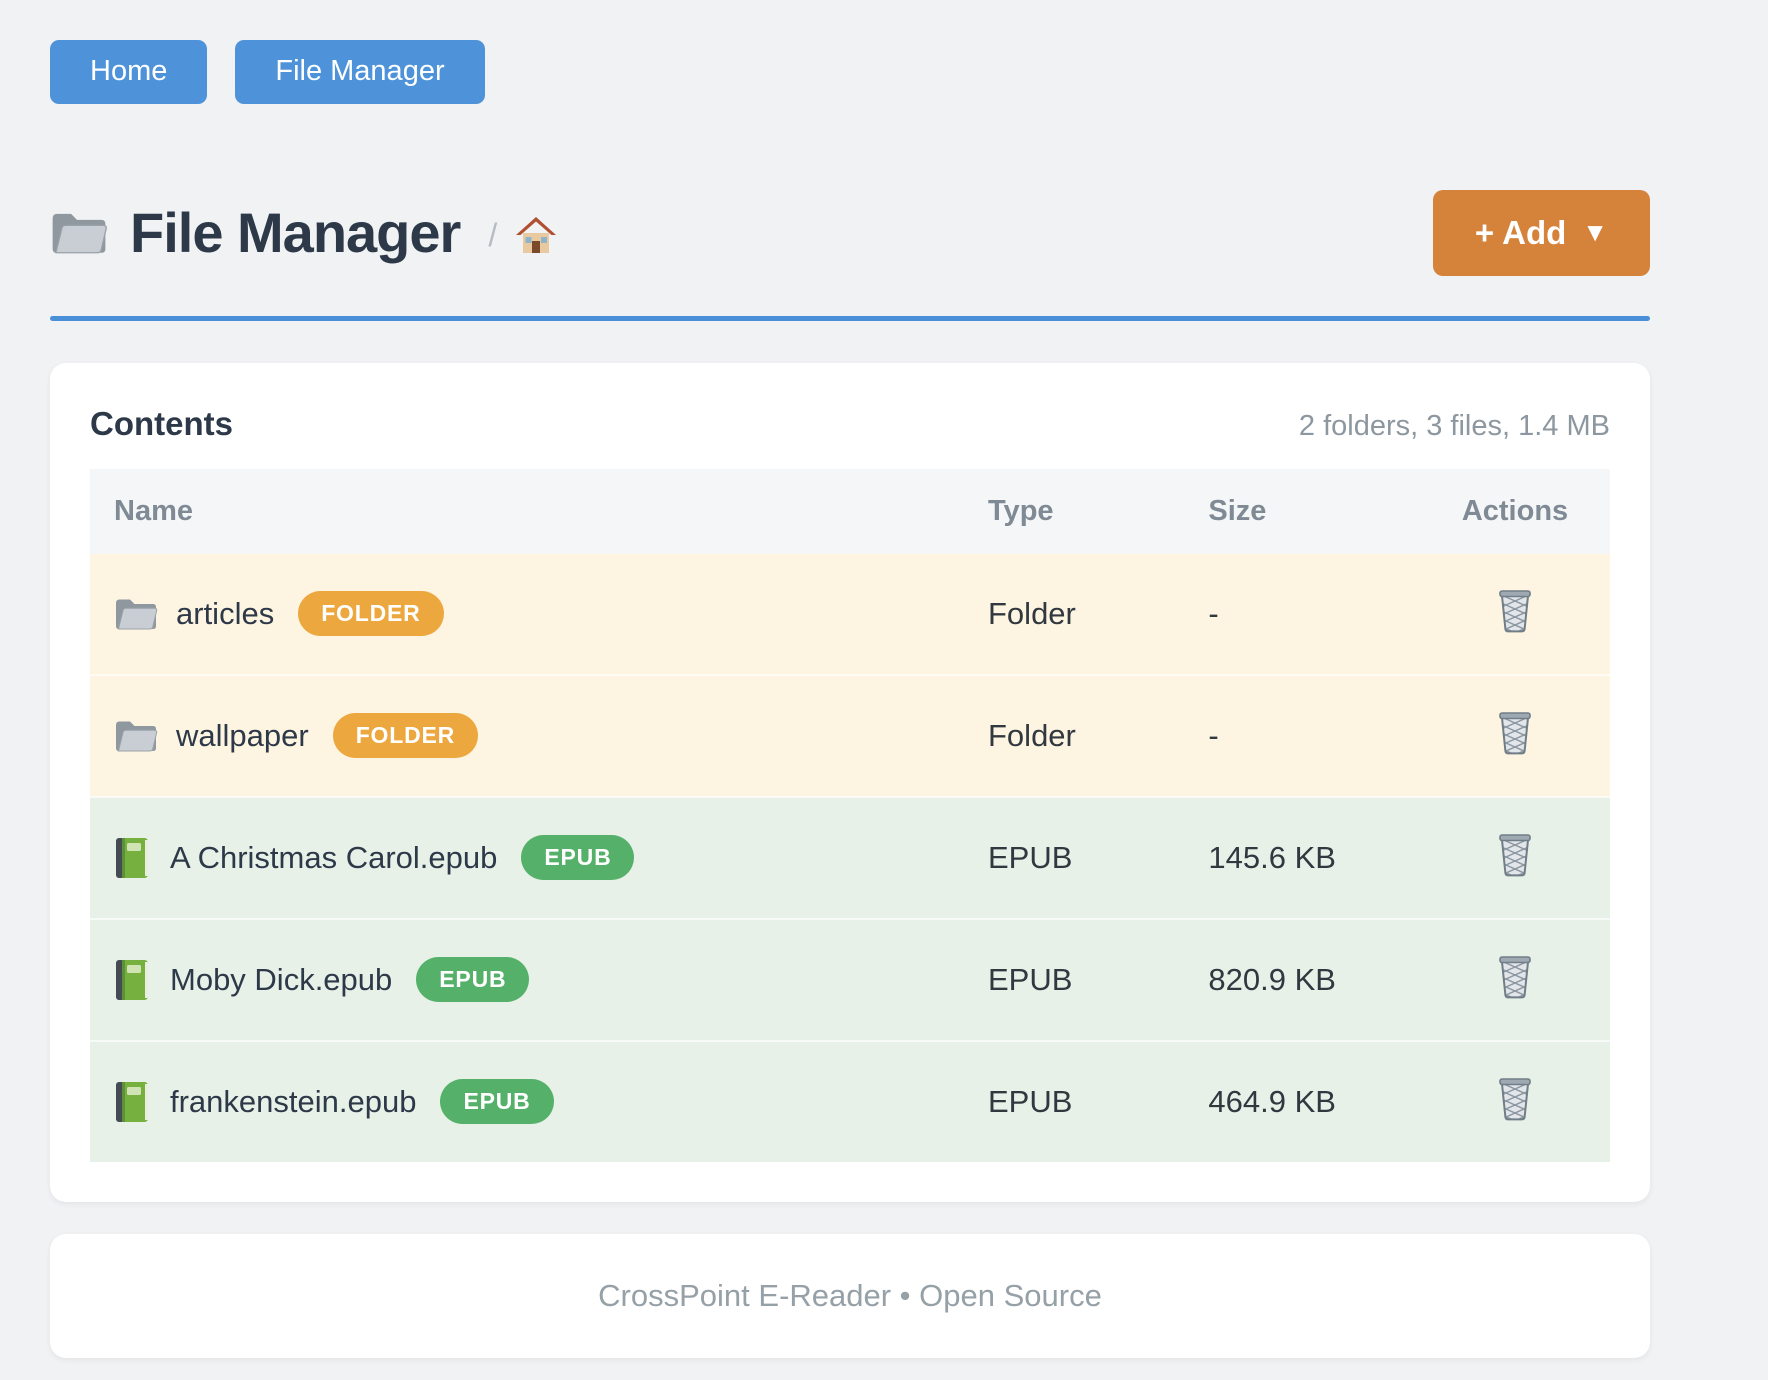 This screenshot has width=1768, height=1380. What do you see at coordinates (281, 979) in the screenshot?
I see `item-name: Moby Dick.epub` at bounding box center [281, 979].